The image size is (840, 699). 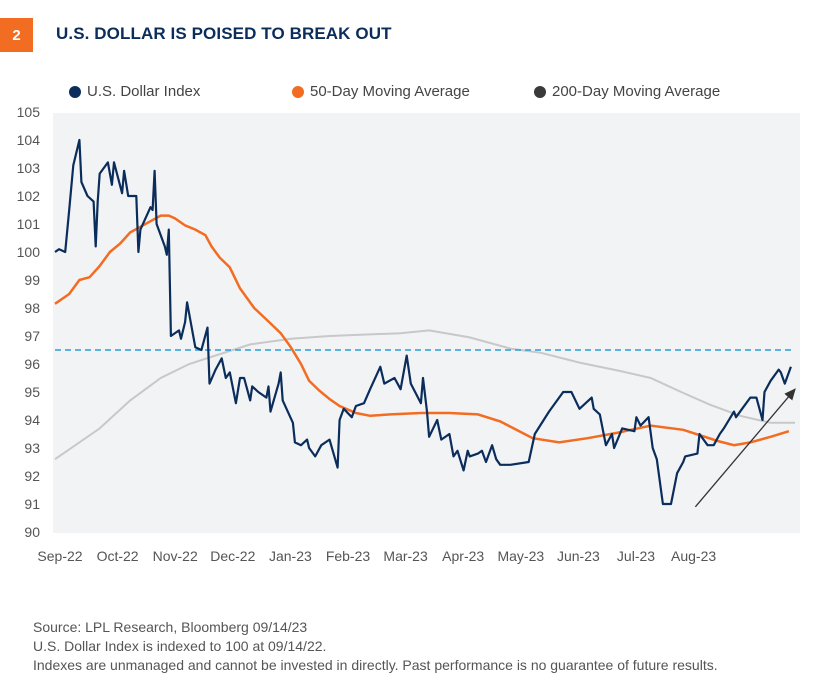 I want to click on y-tick-label: 99, so click(x=32, y=280).